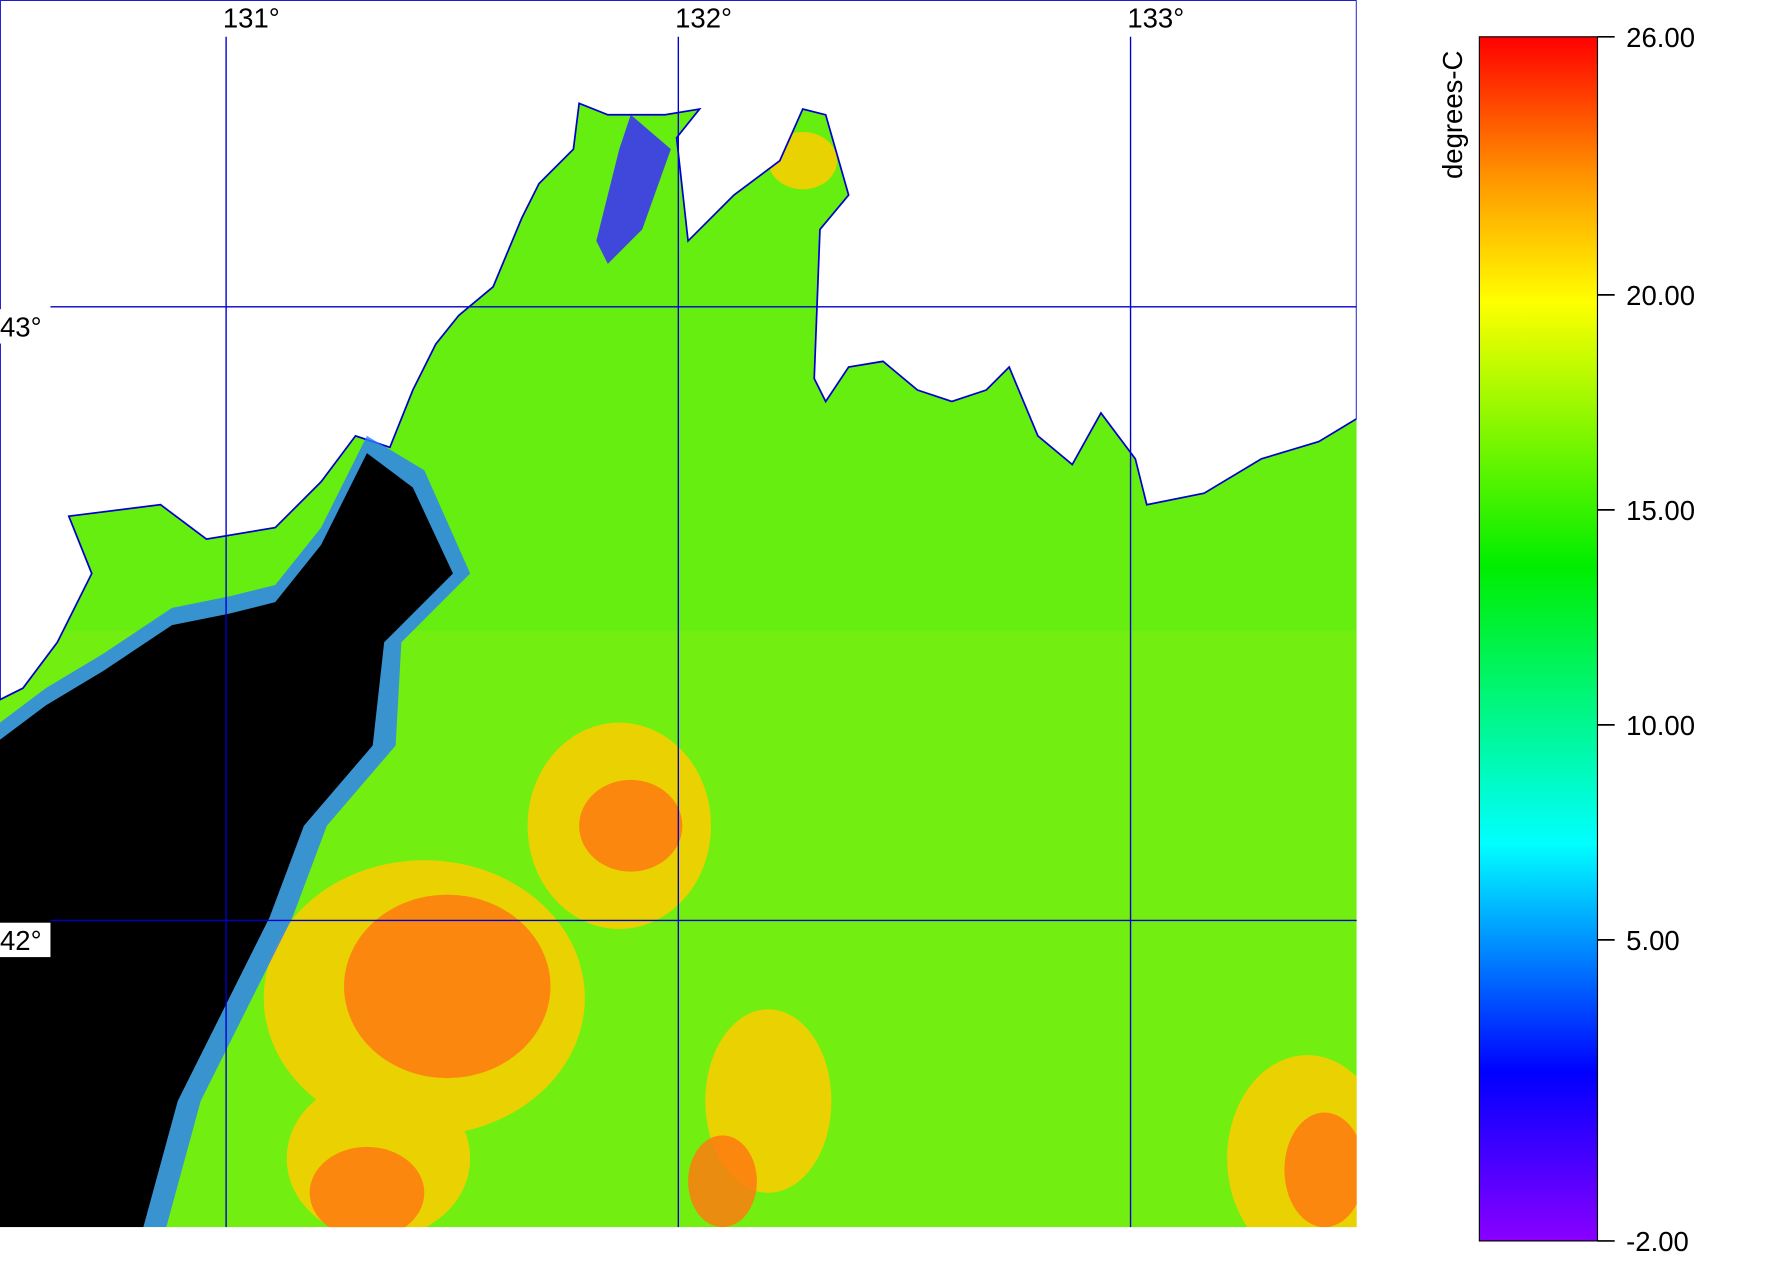 The image size is (1789, 1272). Describe the element at coordinates (1657, 1241) in the screenshot. I see `colorbar-tick-label: -2.00` at that location.